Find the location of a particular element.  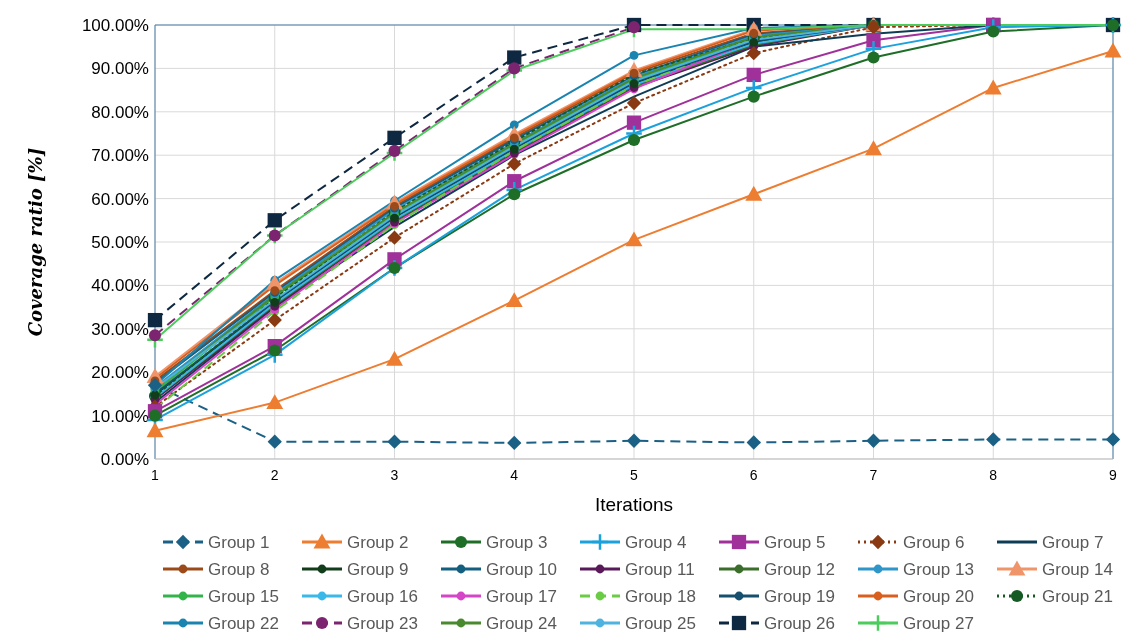

legend-label: Group 4 is located at coordinates (656, 542).